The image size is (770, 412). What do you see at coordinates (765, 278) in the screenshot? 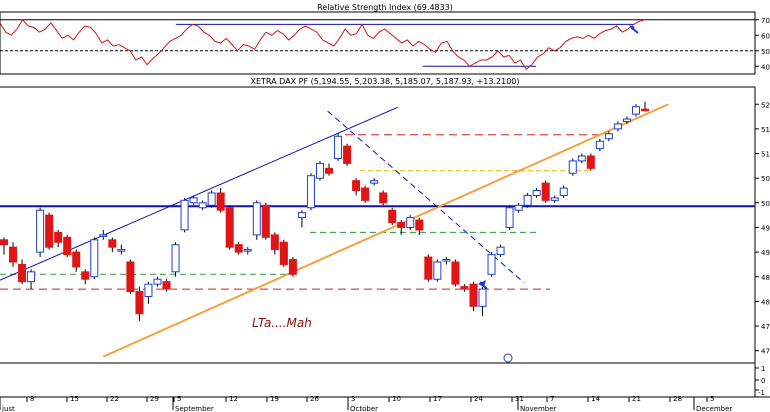
I see `price-tick-label: 4850` at bounding box center [765, 278].